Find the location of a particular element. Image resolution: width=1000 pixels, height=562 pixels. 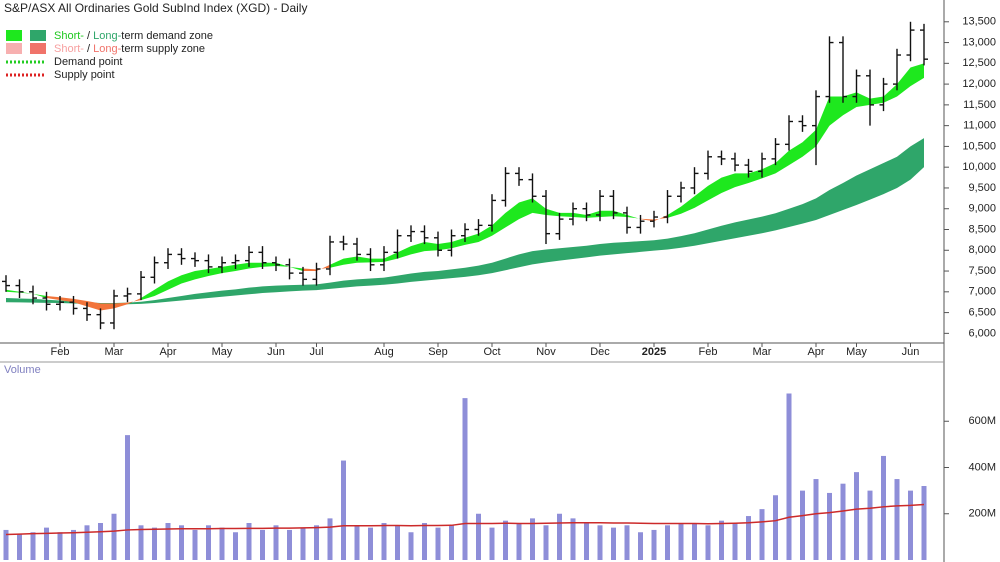

x-tick-label: Feb is located at coordinates (60, 352).